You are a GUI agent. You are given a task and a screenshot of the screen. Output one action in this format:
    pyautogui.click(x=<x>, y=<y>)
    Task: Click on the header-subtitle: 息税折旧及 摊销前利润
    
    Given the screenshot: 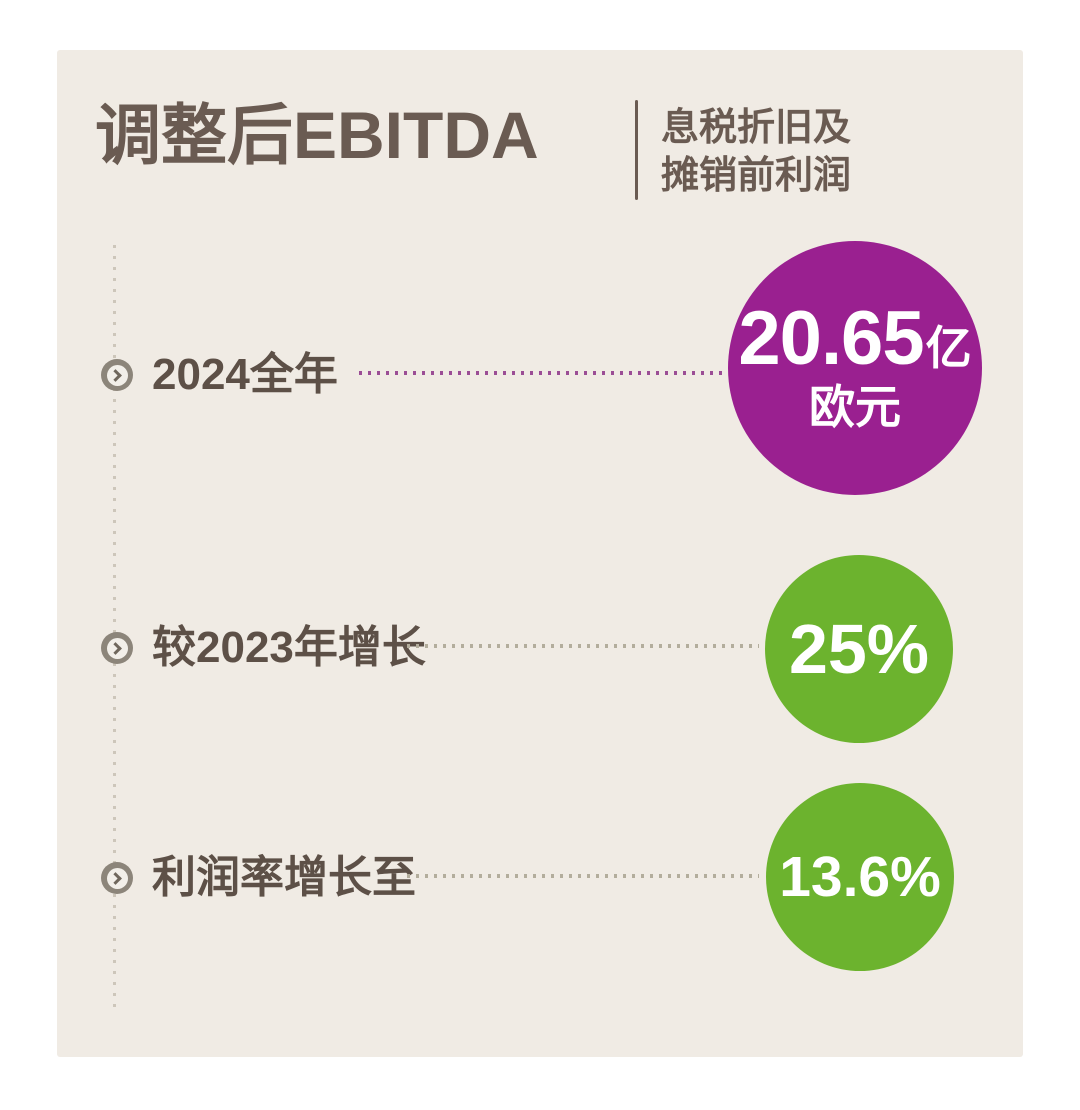 What is the action you would take?
    pyautogui.click(x=756, y=152)
    